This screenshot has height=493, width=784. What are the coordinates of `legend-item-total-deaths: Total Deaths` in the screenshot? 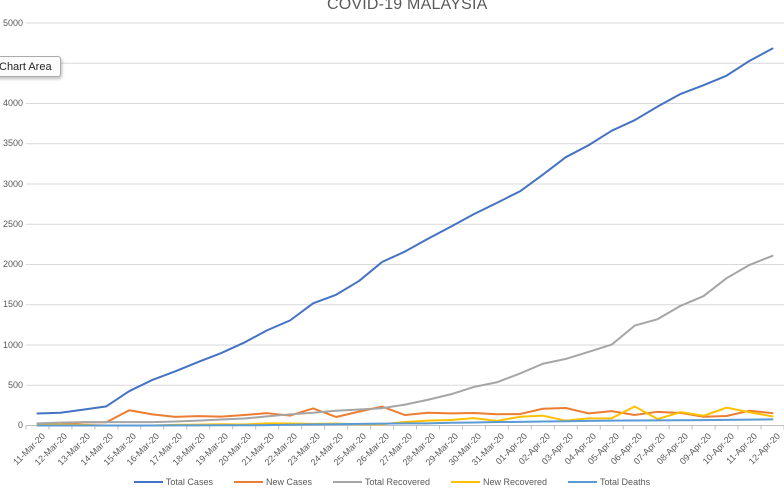 It's located at (609, 482).